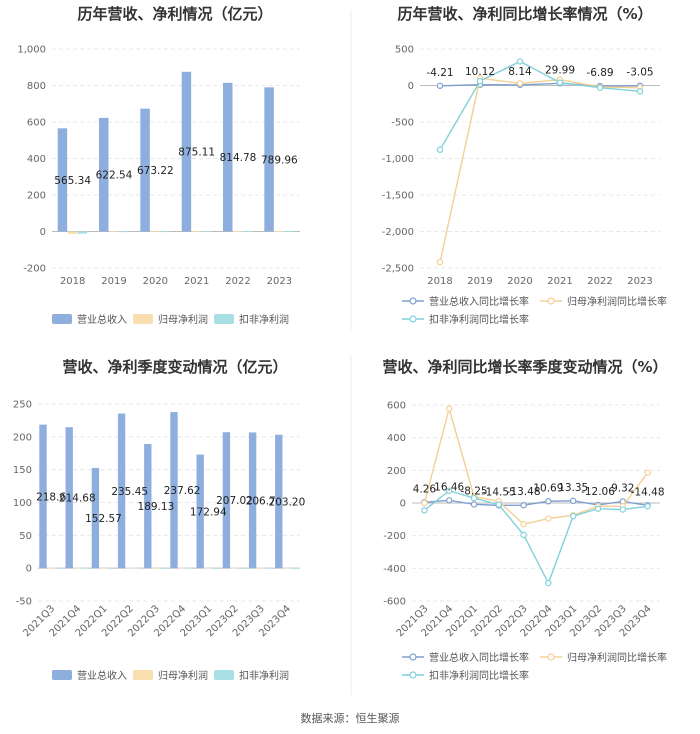 This screenshot has height=734, width=700. Describe the element at coordinates (36, 159) in the screenshot. I see `y-tick-label: 400` at that location.